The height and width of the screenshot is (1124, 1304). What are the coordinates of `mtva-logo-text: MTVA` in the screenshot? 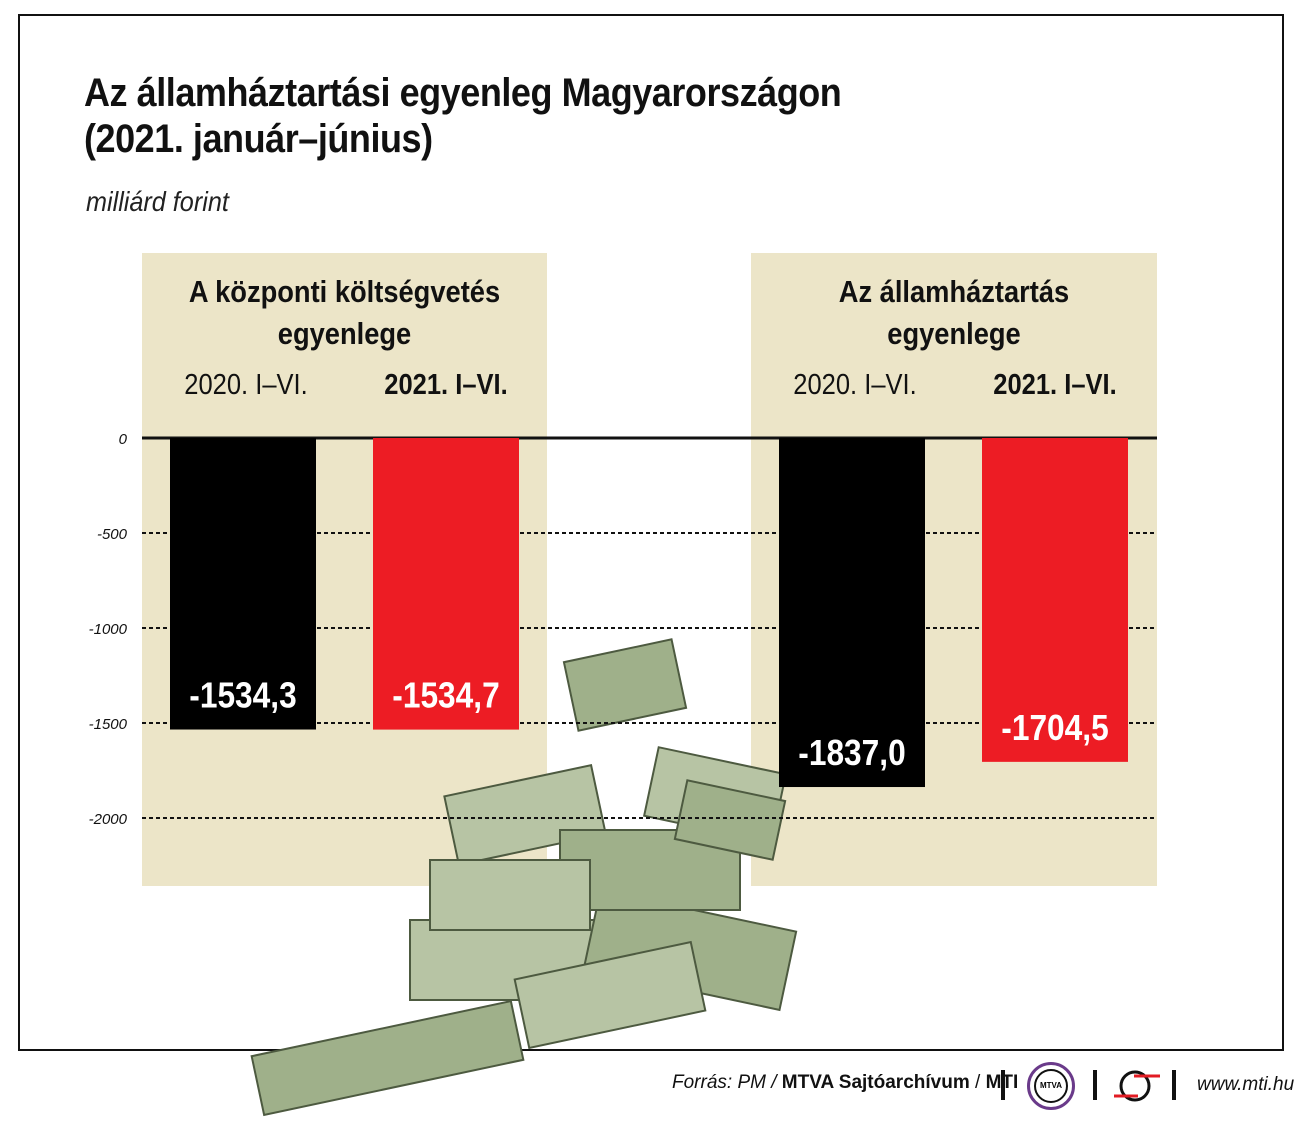 It's located at (1051, 1086).